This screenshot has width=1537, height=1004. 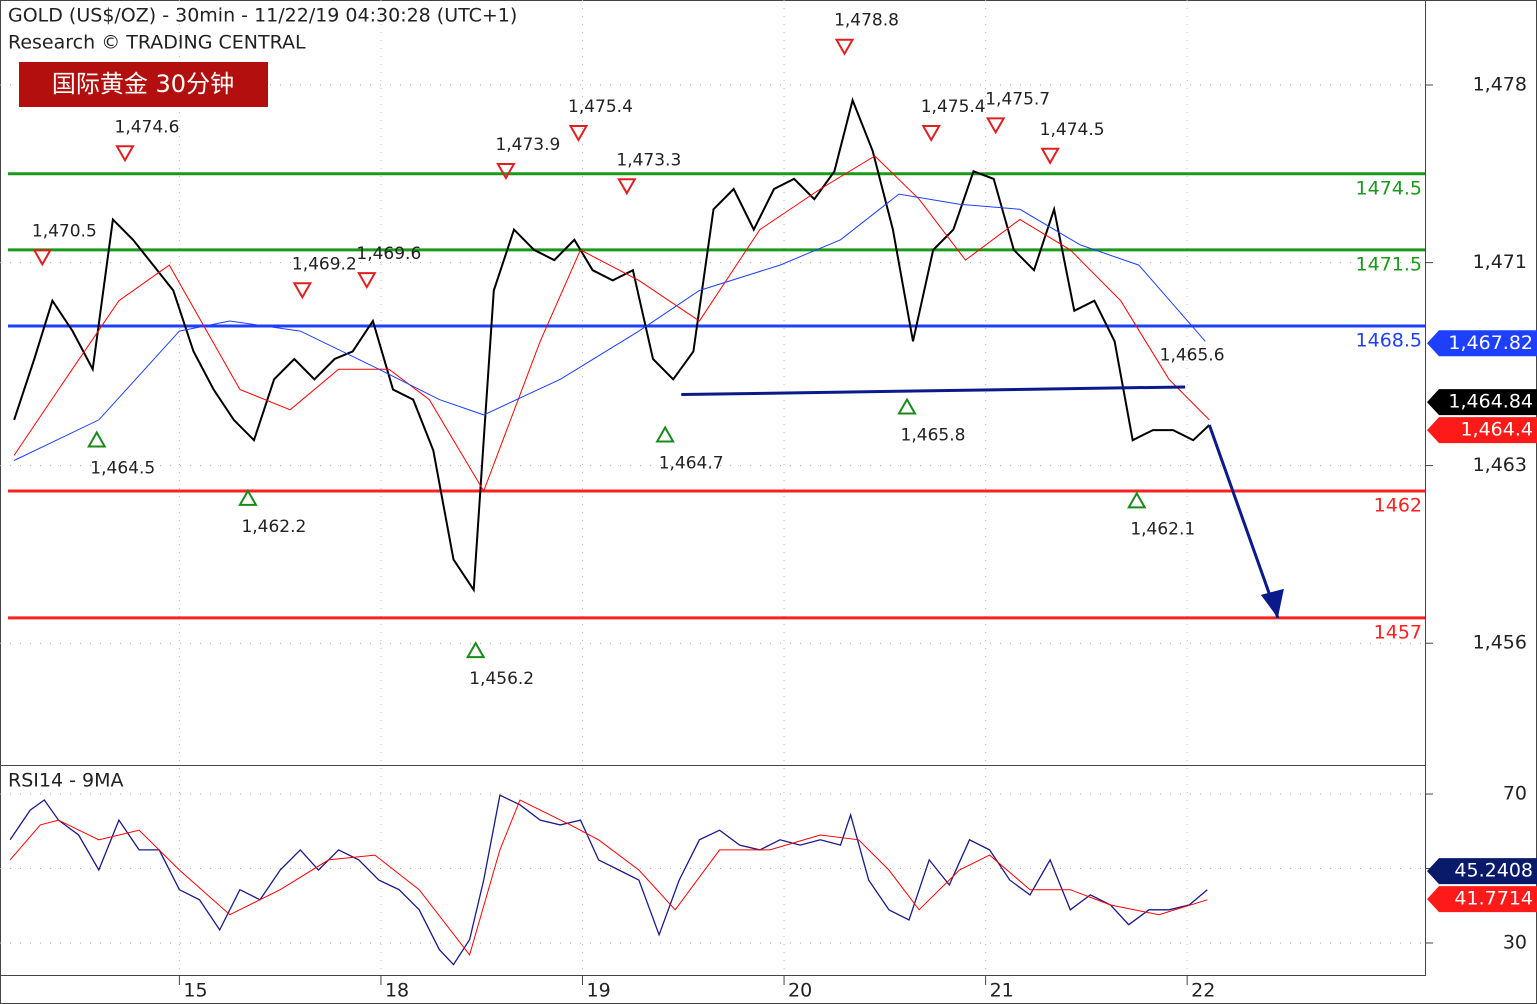 I want to click on level-label: 1457, so click(x=1398, y=632).